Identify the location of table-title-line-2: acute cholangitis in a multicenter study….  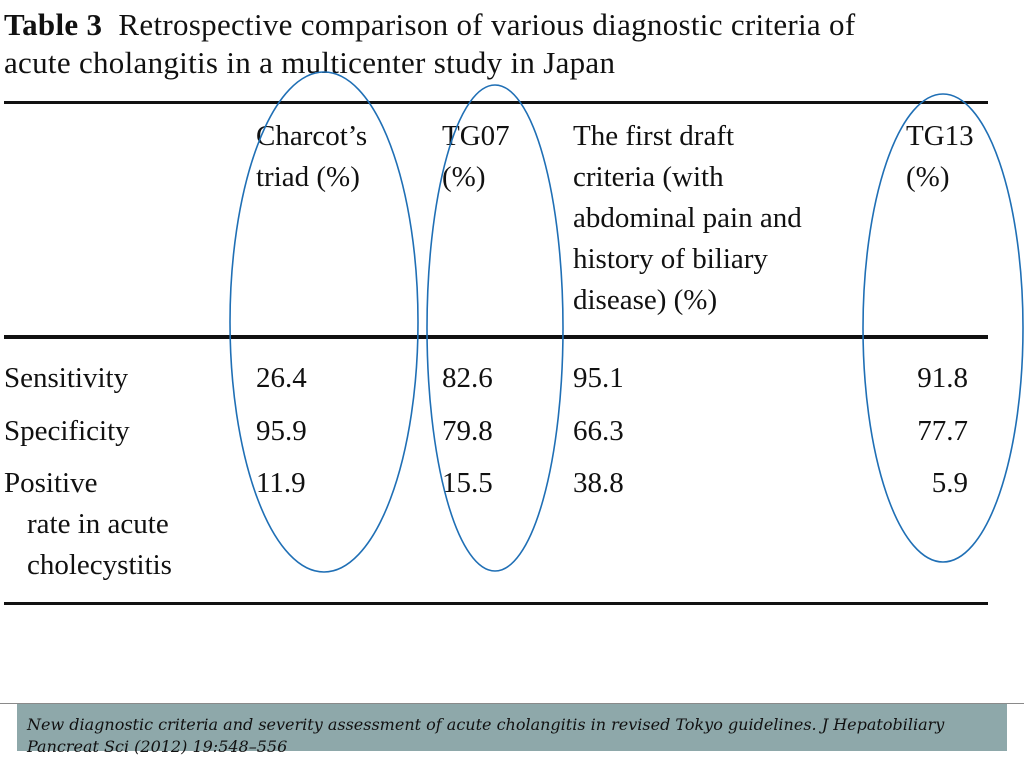
(310, 62).